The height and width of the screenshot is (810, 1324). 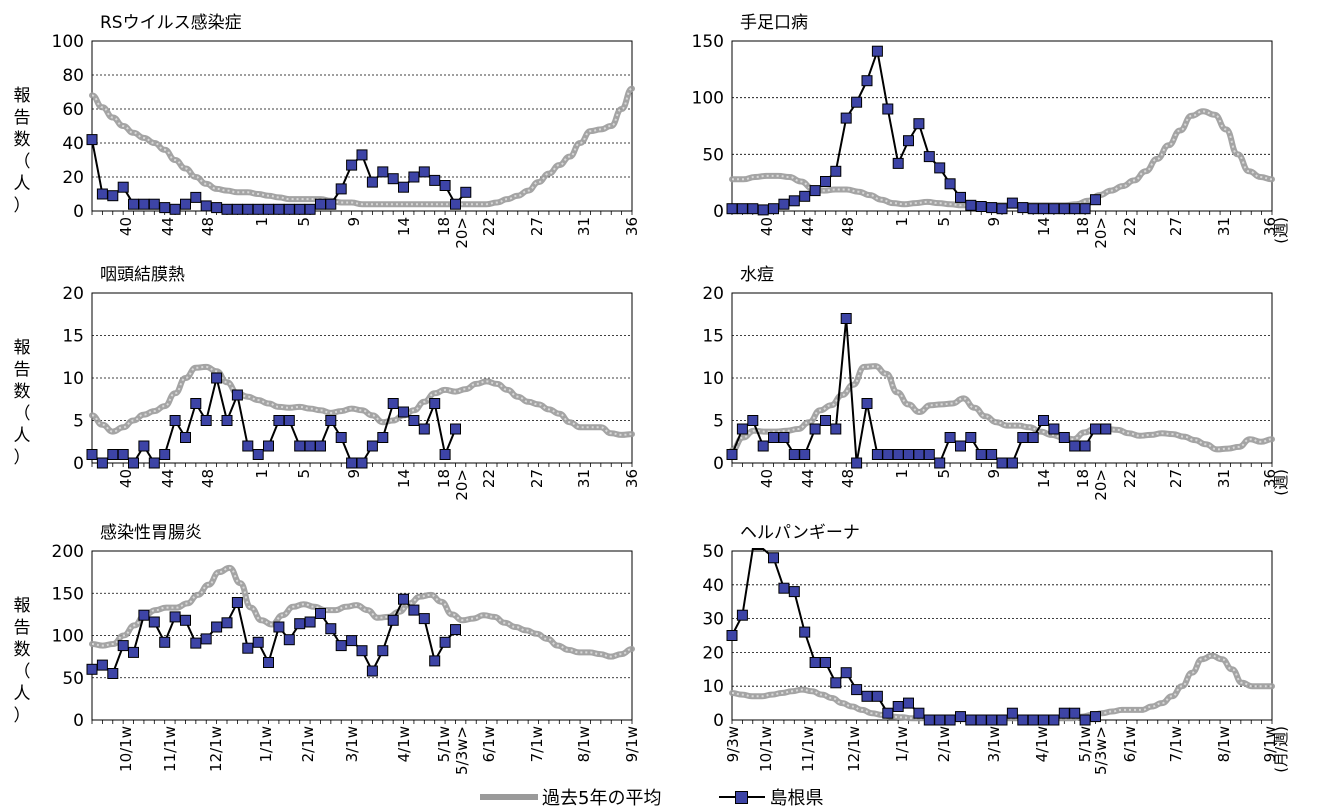 What do you see at coordinates (1281, 749) in the screenshot?
I see `x-axis-label: (月/週)` at bounding box center [1281, 749].